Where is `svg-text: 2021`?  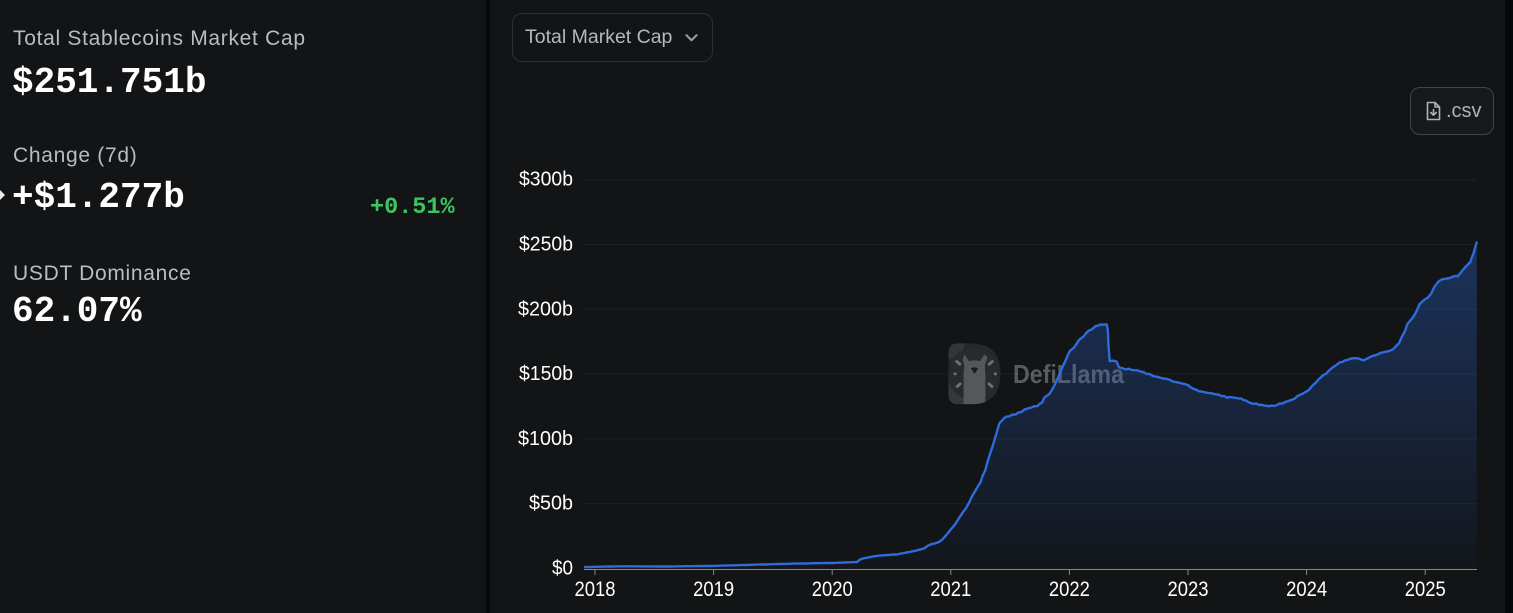 svg-text: 2021 is located at coordinates (950, 589).